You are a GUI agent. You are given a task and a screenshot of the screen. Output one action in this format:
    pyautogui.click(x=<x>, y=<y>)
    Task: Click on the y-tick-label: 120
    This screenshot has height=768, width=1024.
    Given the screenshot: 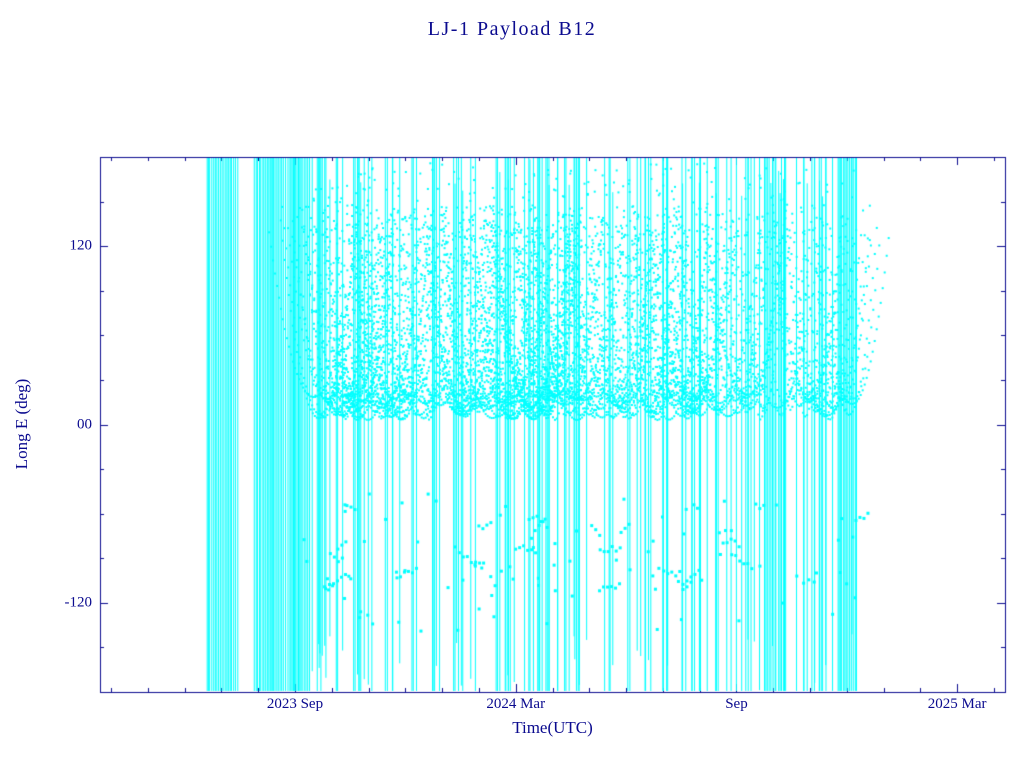 What is the action you would take?
    pyautogui.click(x=81, y=245)
    